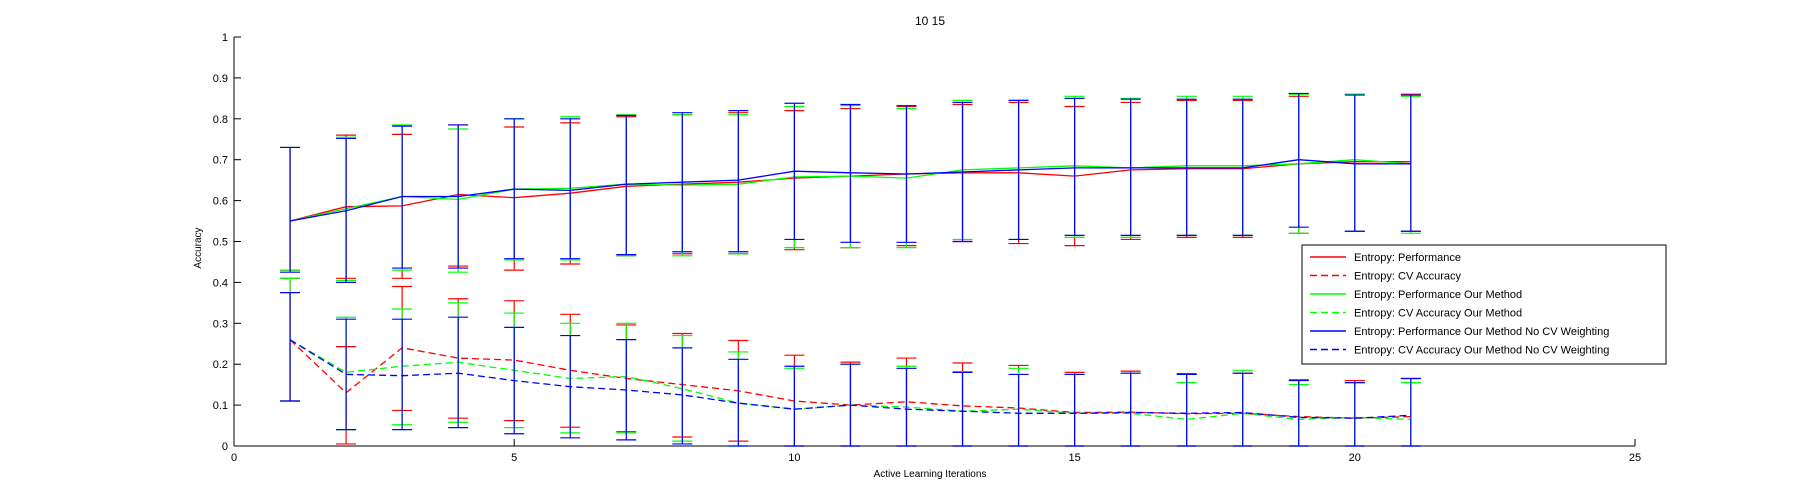 This screenshot has height=500, width=1800. I want to click on y-tick-label: 0.8, so click(220, 120).